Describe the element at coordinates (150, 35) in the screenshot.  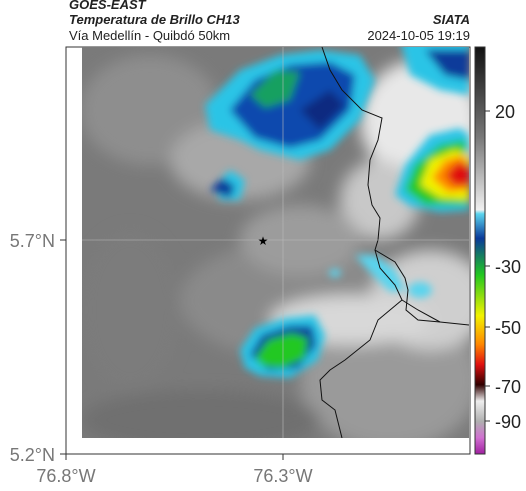
I see `region-subtitle: Vía Medellín - Quibdó 50km` at that location.